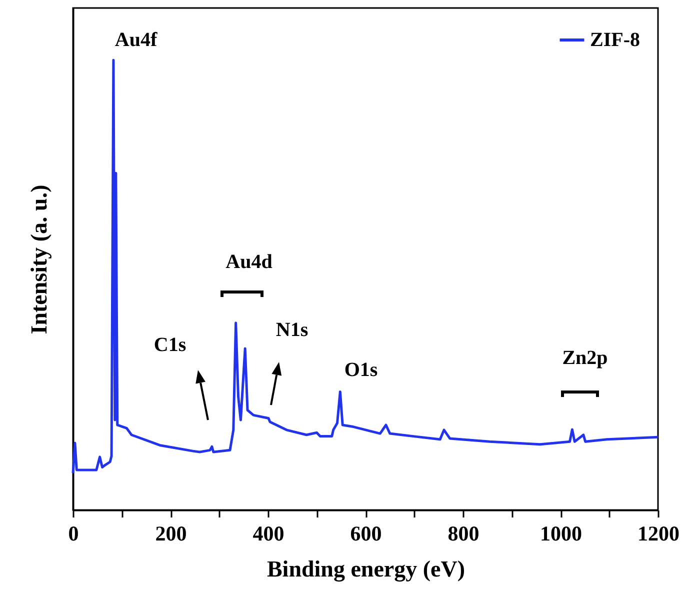  I want to click on x-tick-label: 1000, so click(561, 534).